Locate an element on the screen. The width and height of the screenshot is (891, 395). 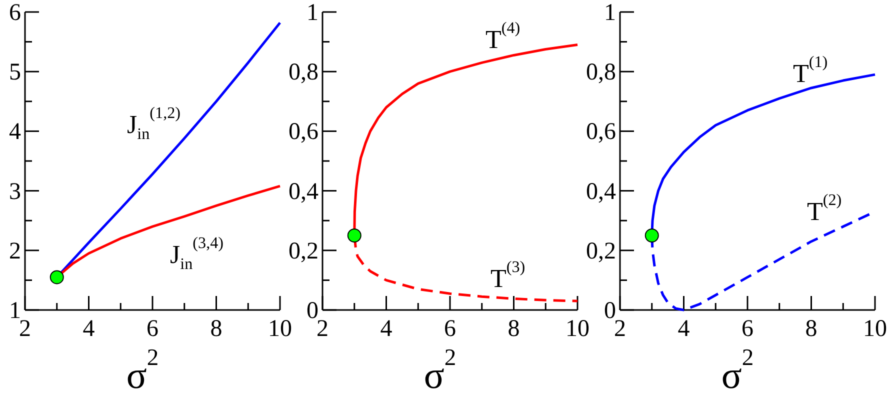
y-tick-label: 6 is located at coordinates (15, 13).